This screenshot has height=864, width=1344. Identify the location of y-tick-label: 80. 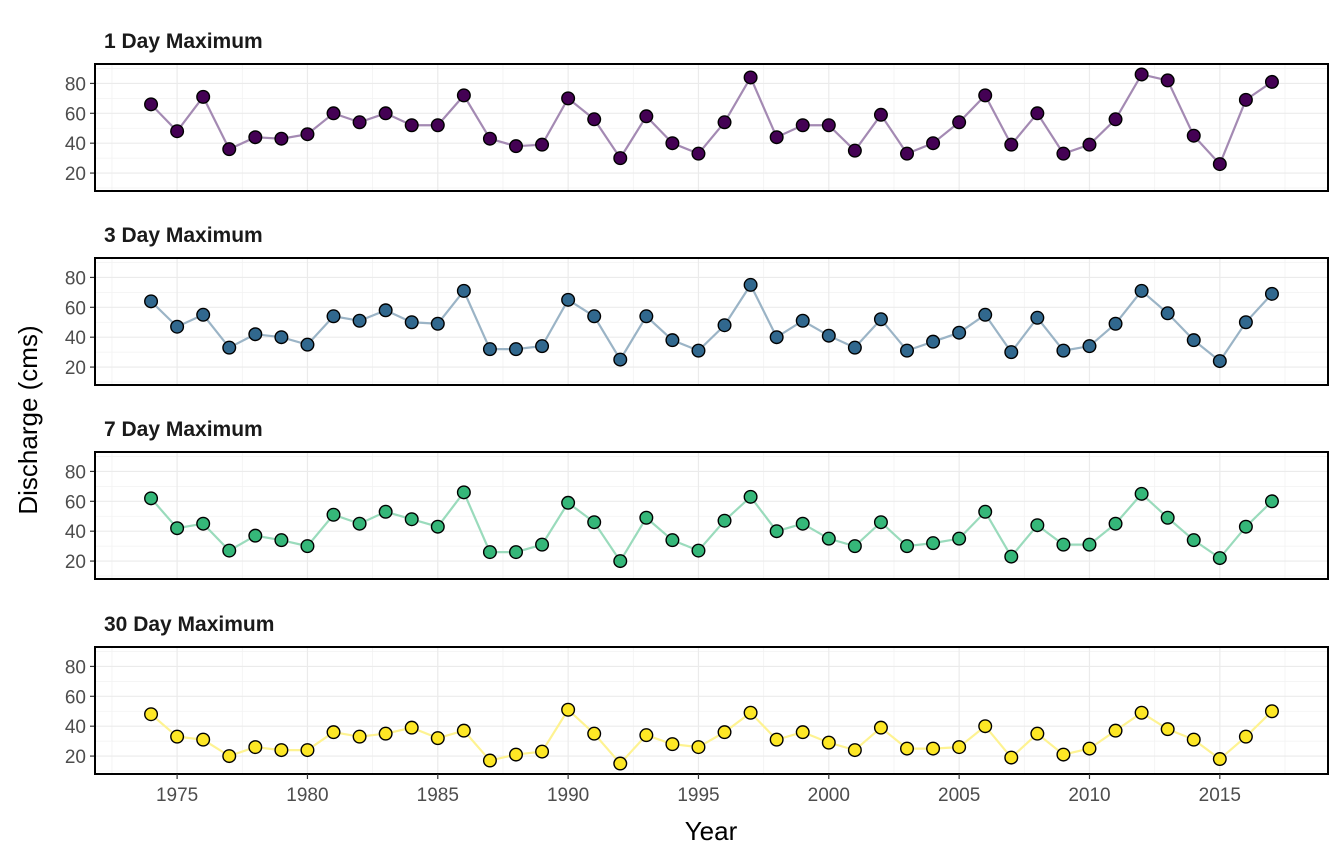
(75, 472).